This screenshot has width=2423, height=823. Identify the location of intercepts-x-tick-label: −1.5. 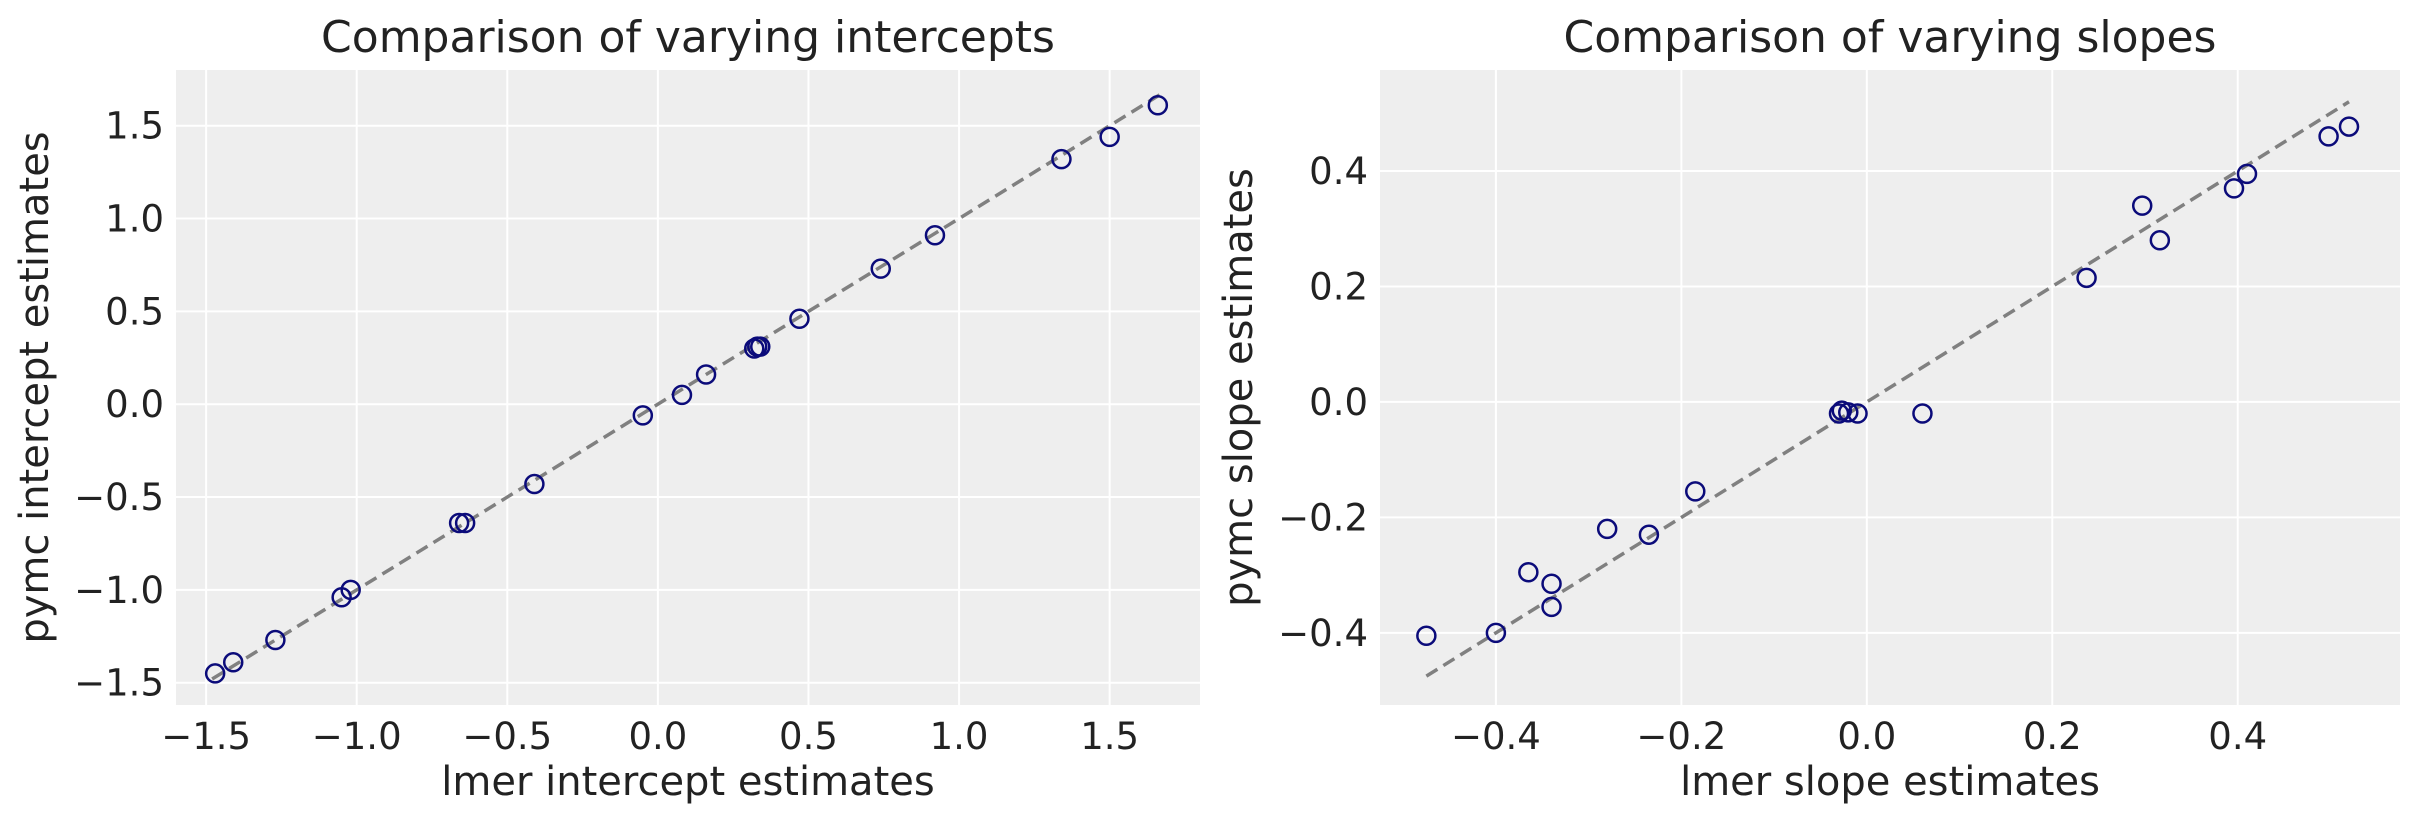
(206, 736).